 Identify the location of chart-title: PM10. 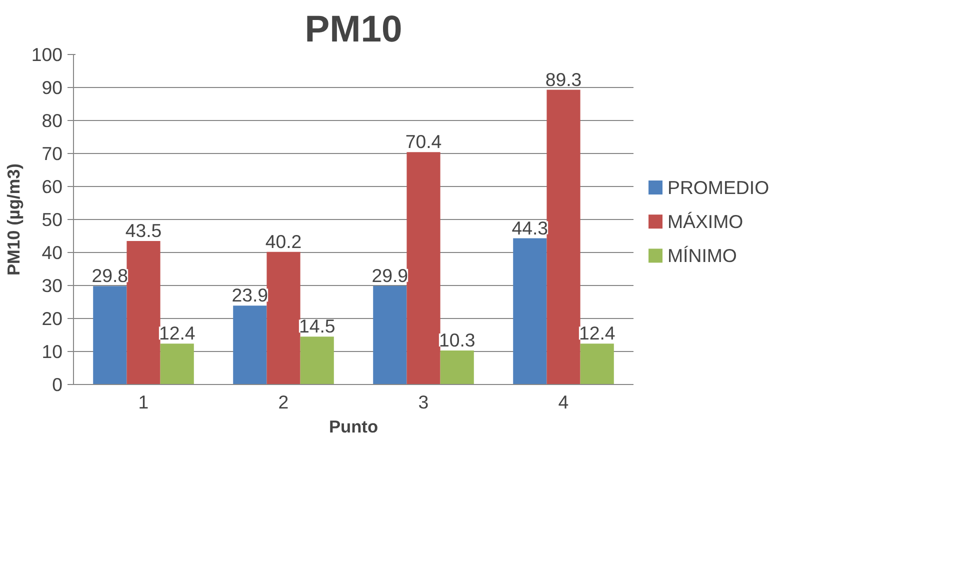
(353, 29).